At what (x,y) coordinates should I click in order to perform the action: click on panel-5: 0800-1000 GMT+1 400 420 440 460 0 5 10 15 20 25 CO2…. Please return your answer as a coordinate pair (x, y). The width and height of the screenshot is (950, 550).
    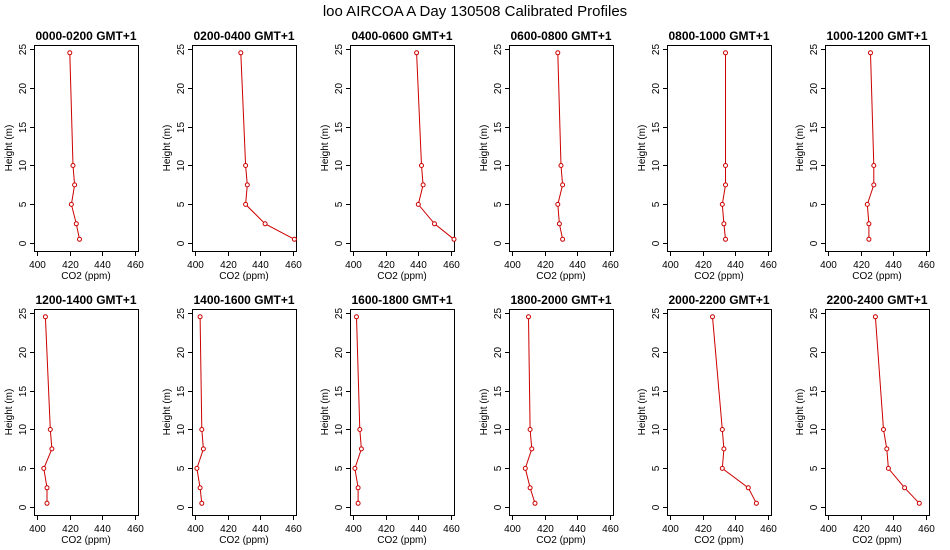
    Looking at the image, I should click on (707, 155).